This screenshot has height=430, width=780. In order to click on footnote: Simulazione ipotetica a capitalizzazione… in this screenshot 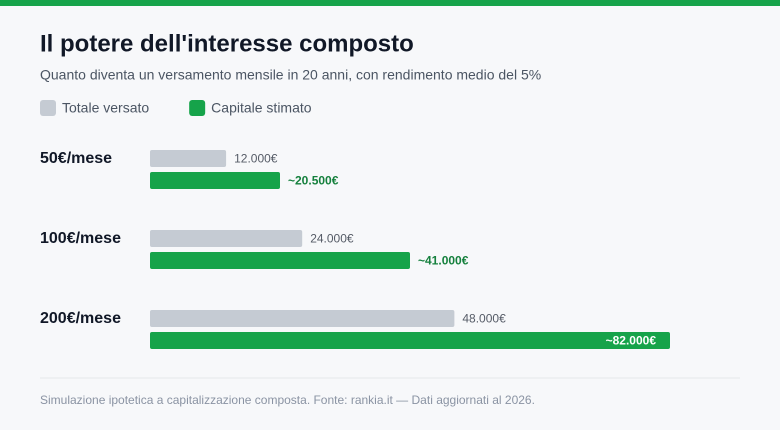, I will do `click(287, 400)`.